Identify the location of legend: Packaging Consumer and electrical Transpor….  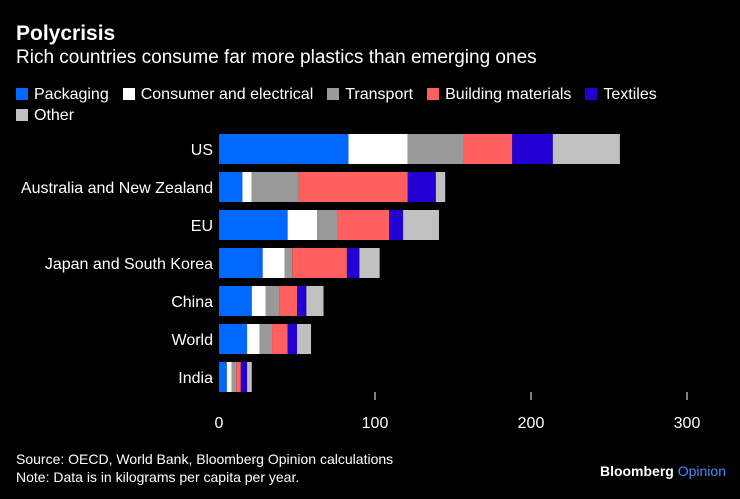
(366, 105).